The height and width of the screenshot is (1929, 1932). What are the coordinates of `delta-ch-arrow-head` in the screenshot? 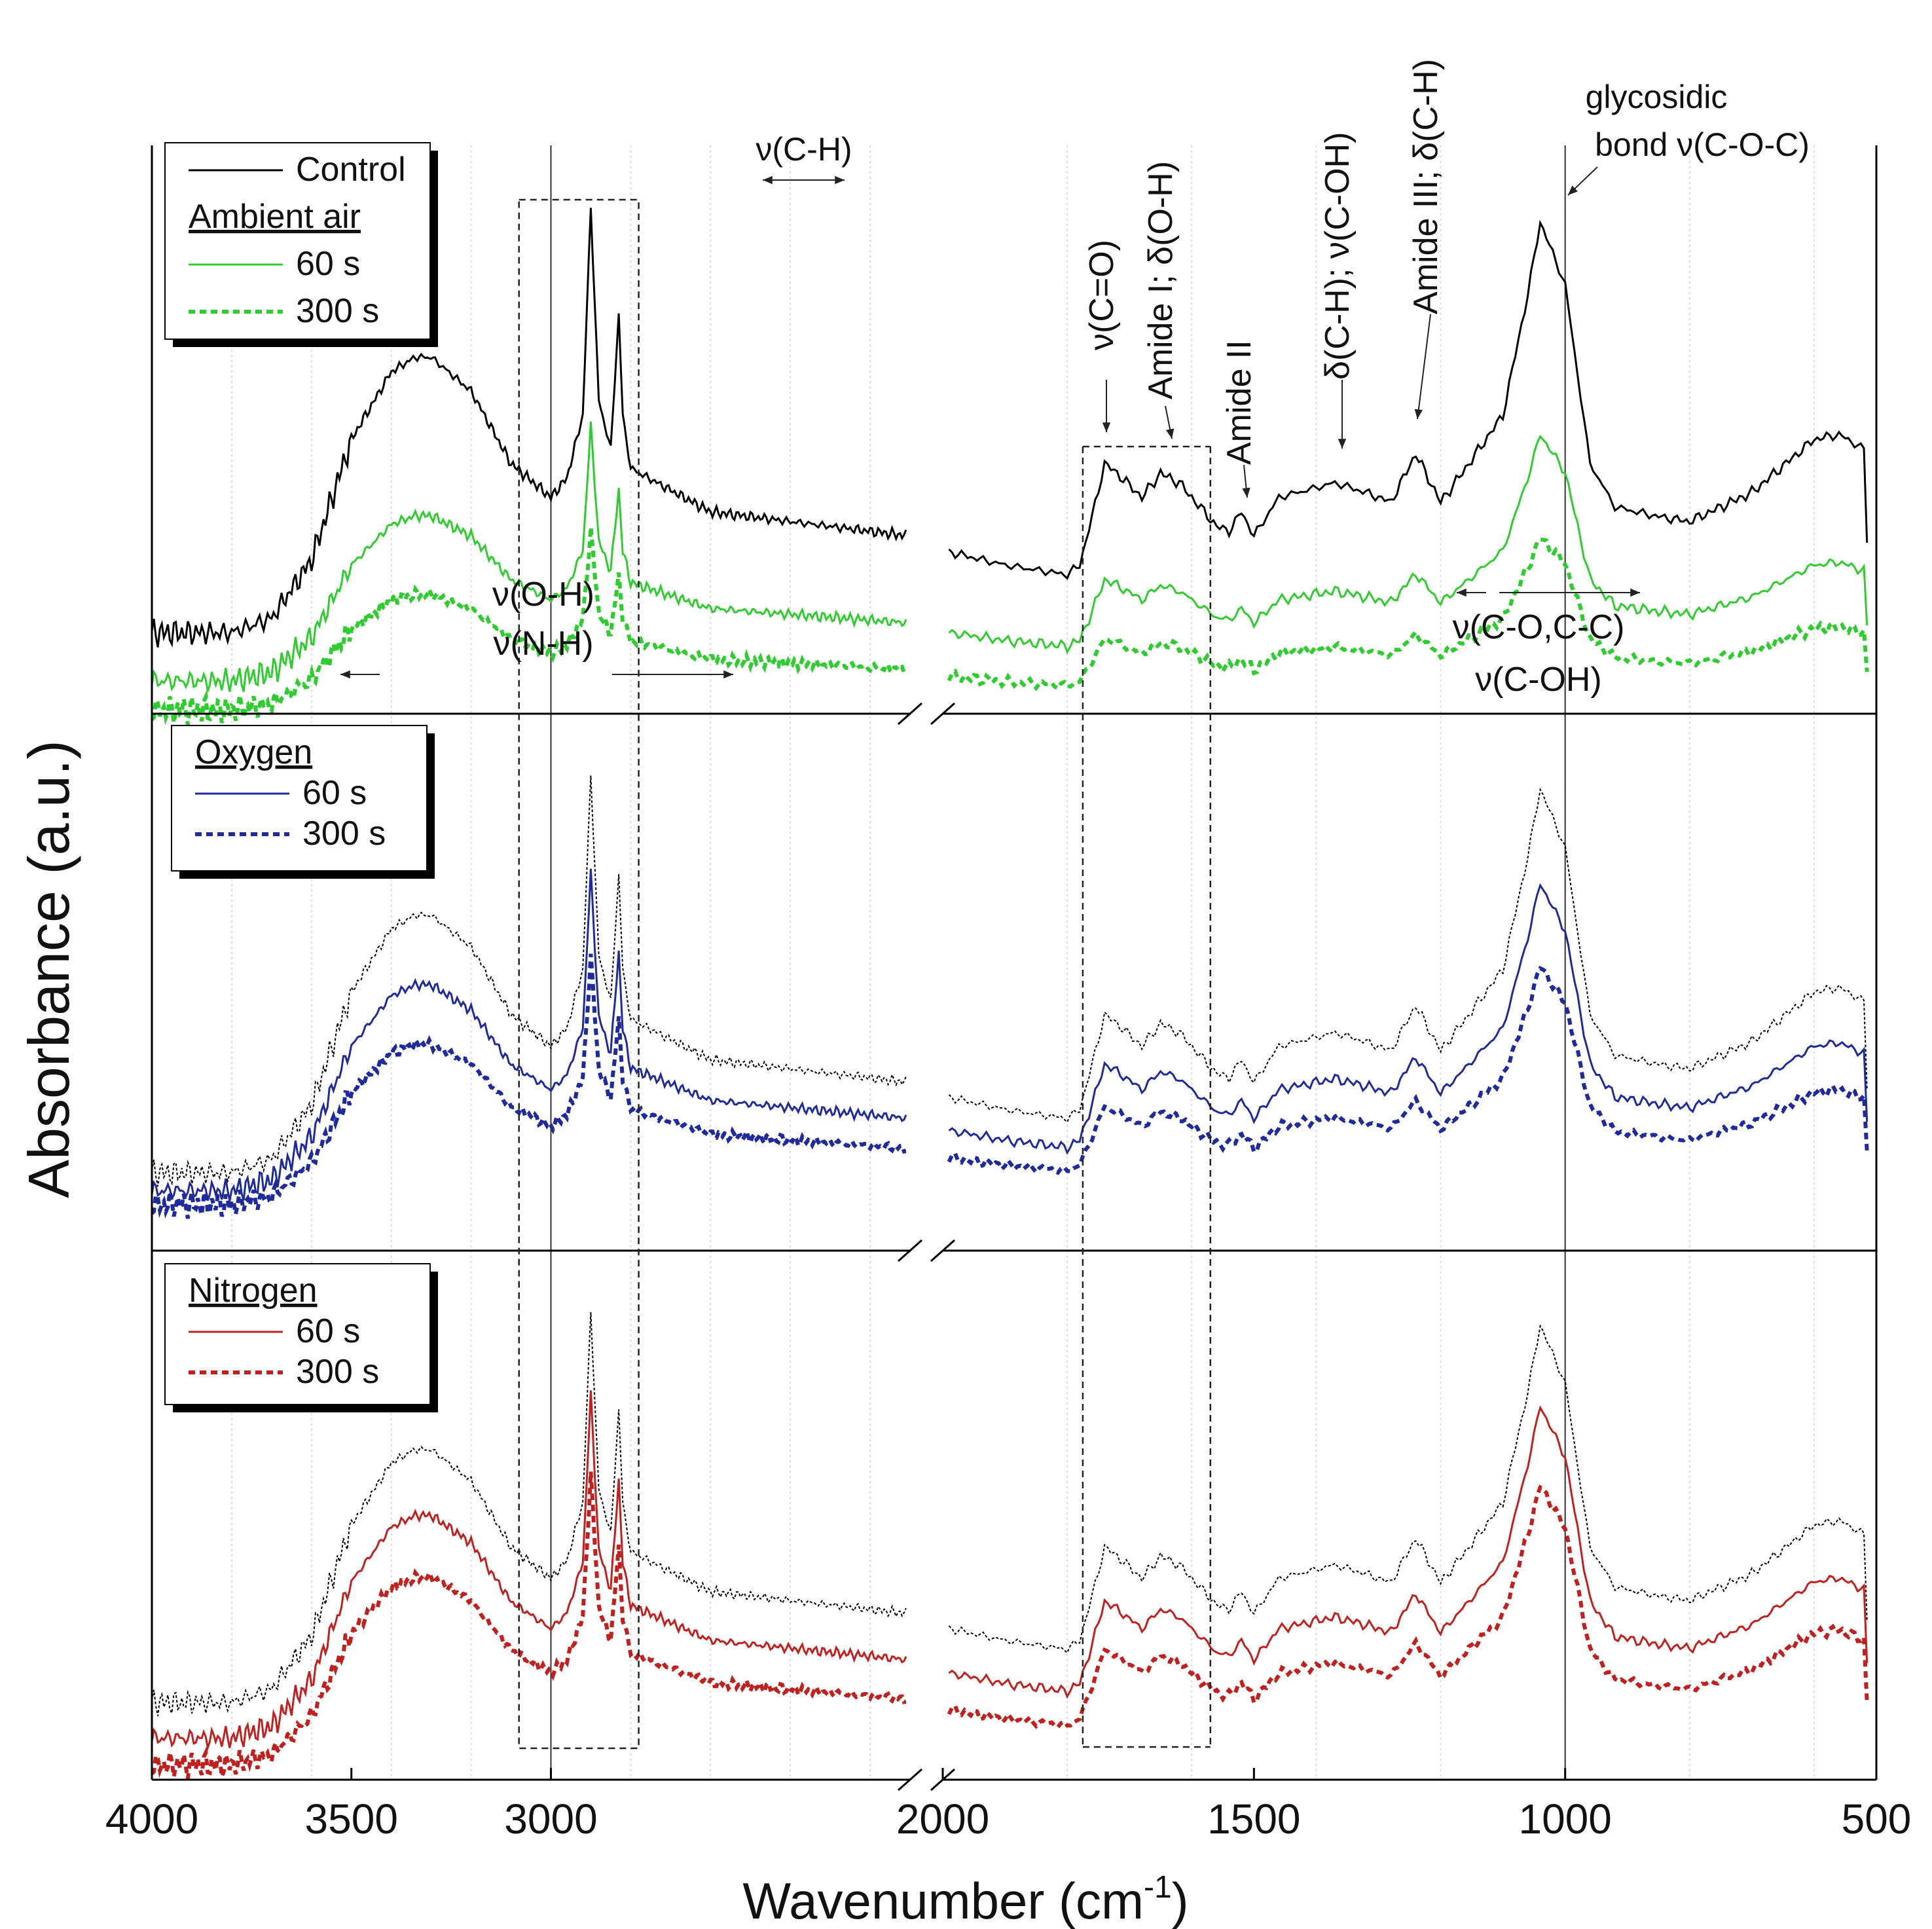 It's located at (1342, 444).